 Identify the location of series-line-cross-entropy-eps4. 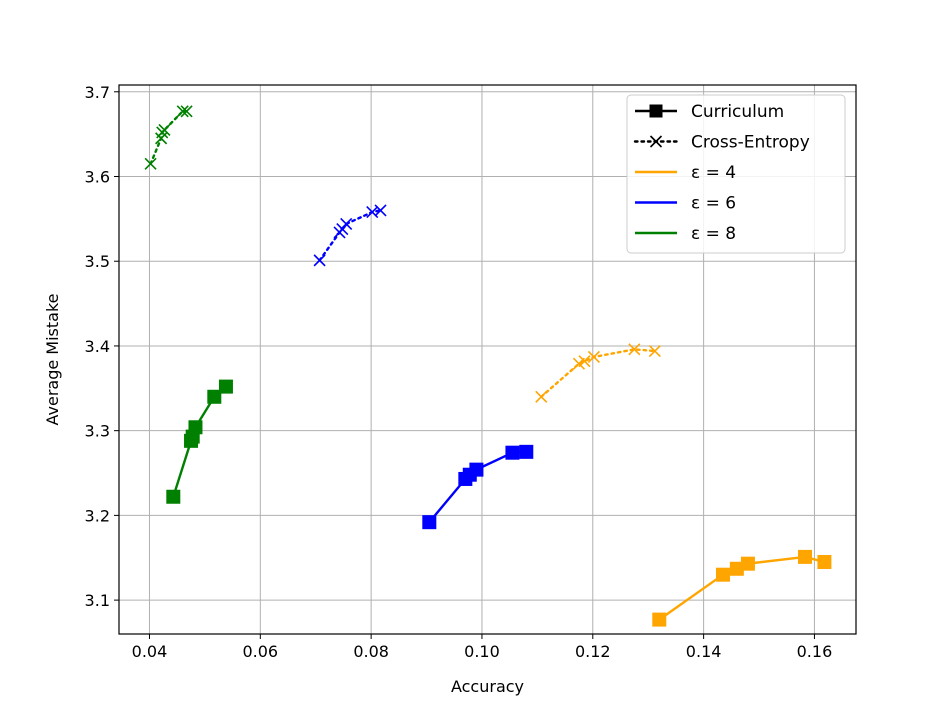
(598, 373).